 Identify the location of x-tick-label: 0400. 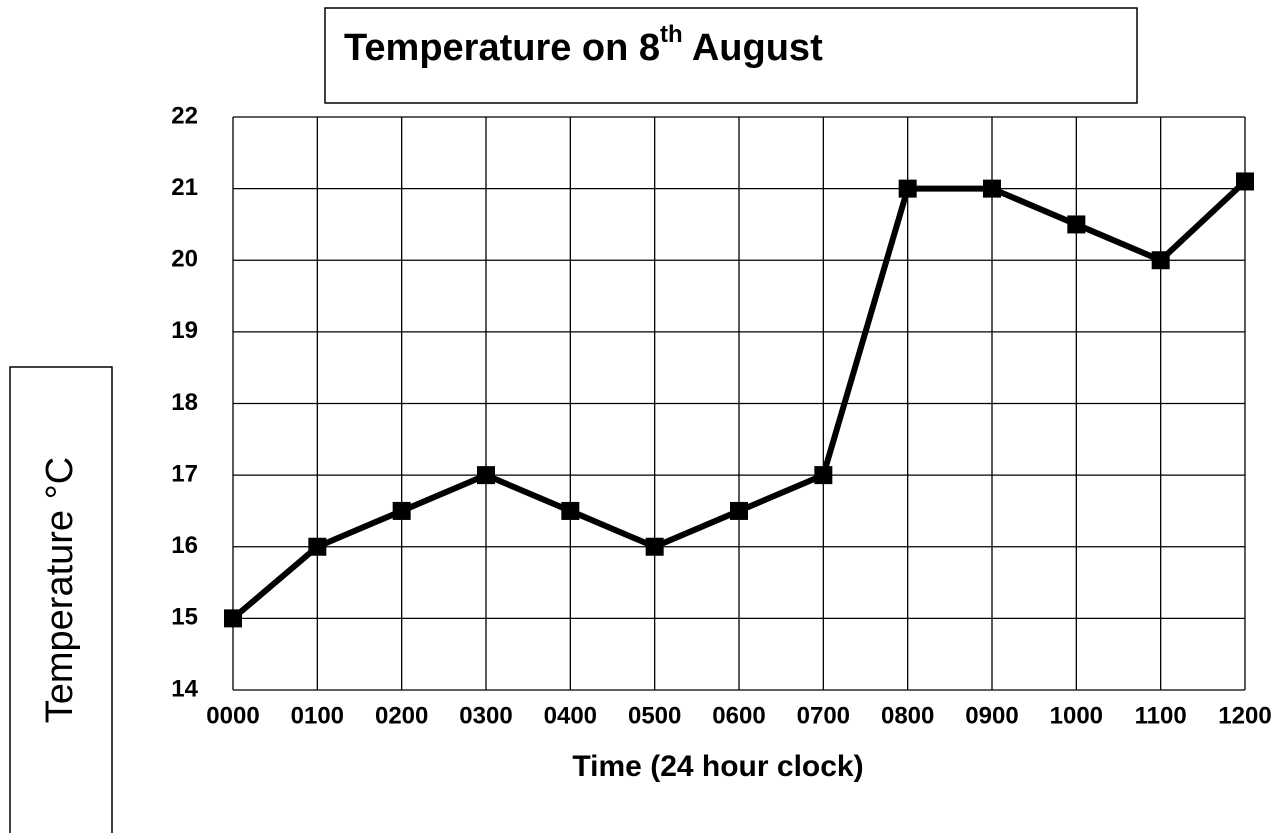
(570, 715).